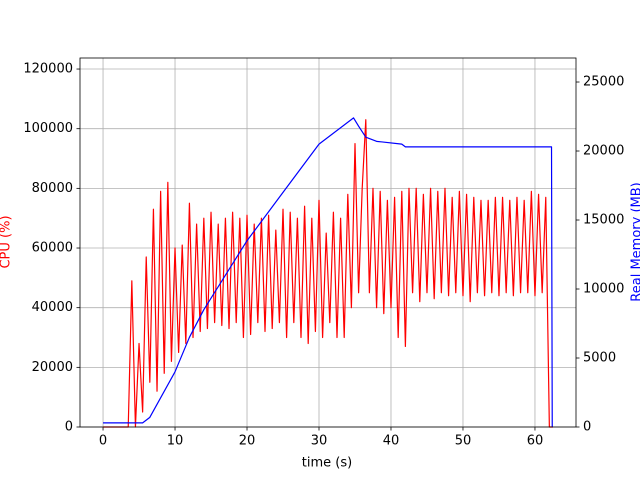 This screenshot has height=480, width=640. I want to click on y-tick-label: 40000, so click(52, 307).